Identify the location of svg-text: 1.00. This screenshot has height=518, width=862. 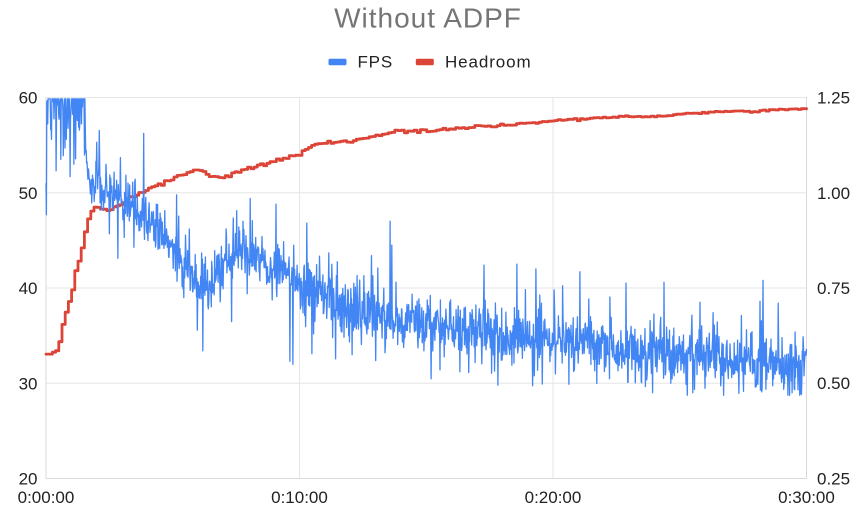
(833, 193).